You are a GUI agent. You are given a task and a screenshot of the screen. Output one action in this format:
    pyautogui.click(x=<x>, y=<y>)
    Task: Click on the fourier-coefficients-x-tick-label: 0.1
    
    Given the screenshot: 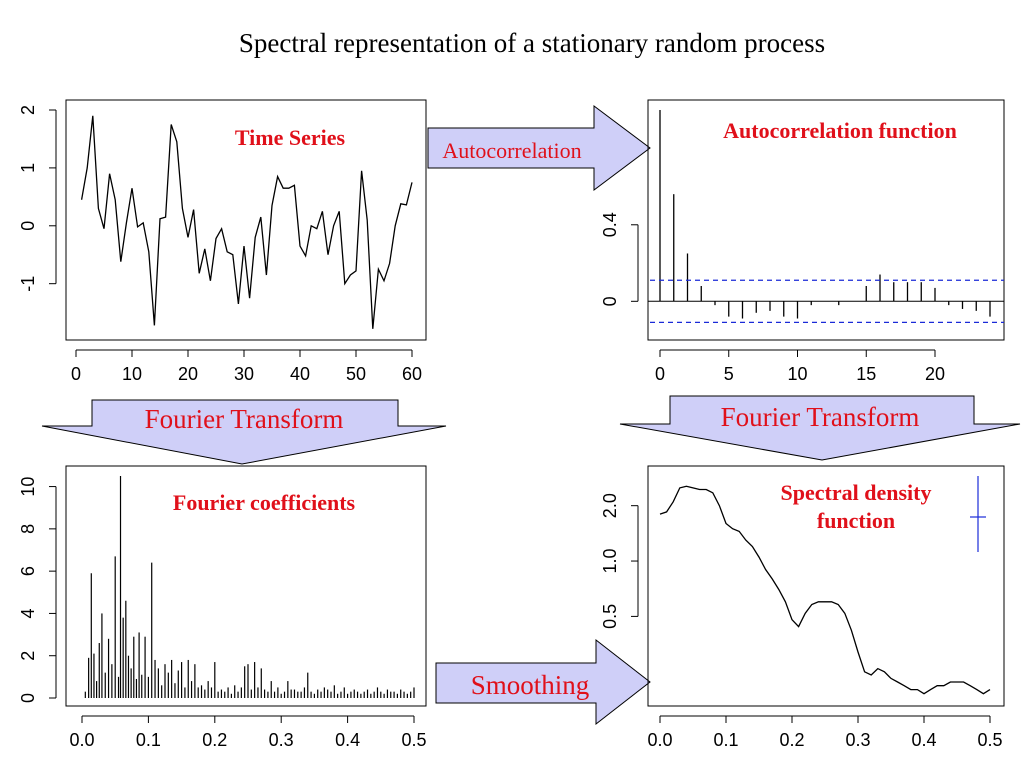 What is the action you would take?
    pyautogui.click(x=148, y=740)
    